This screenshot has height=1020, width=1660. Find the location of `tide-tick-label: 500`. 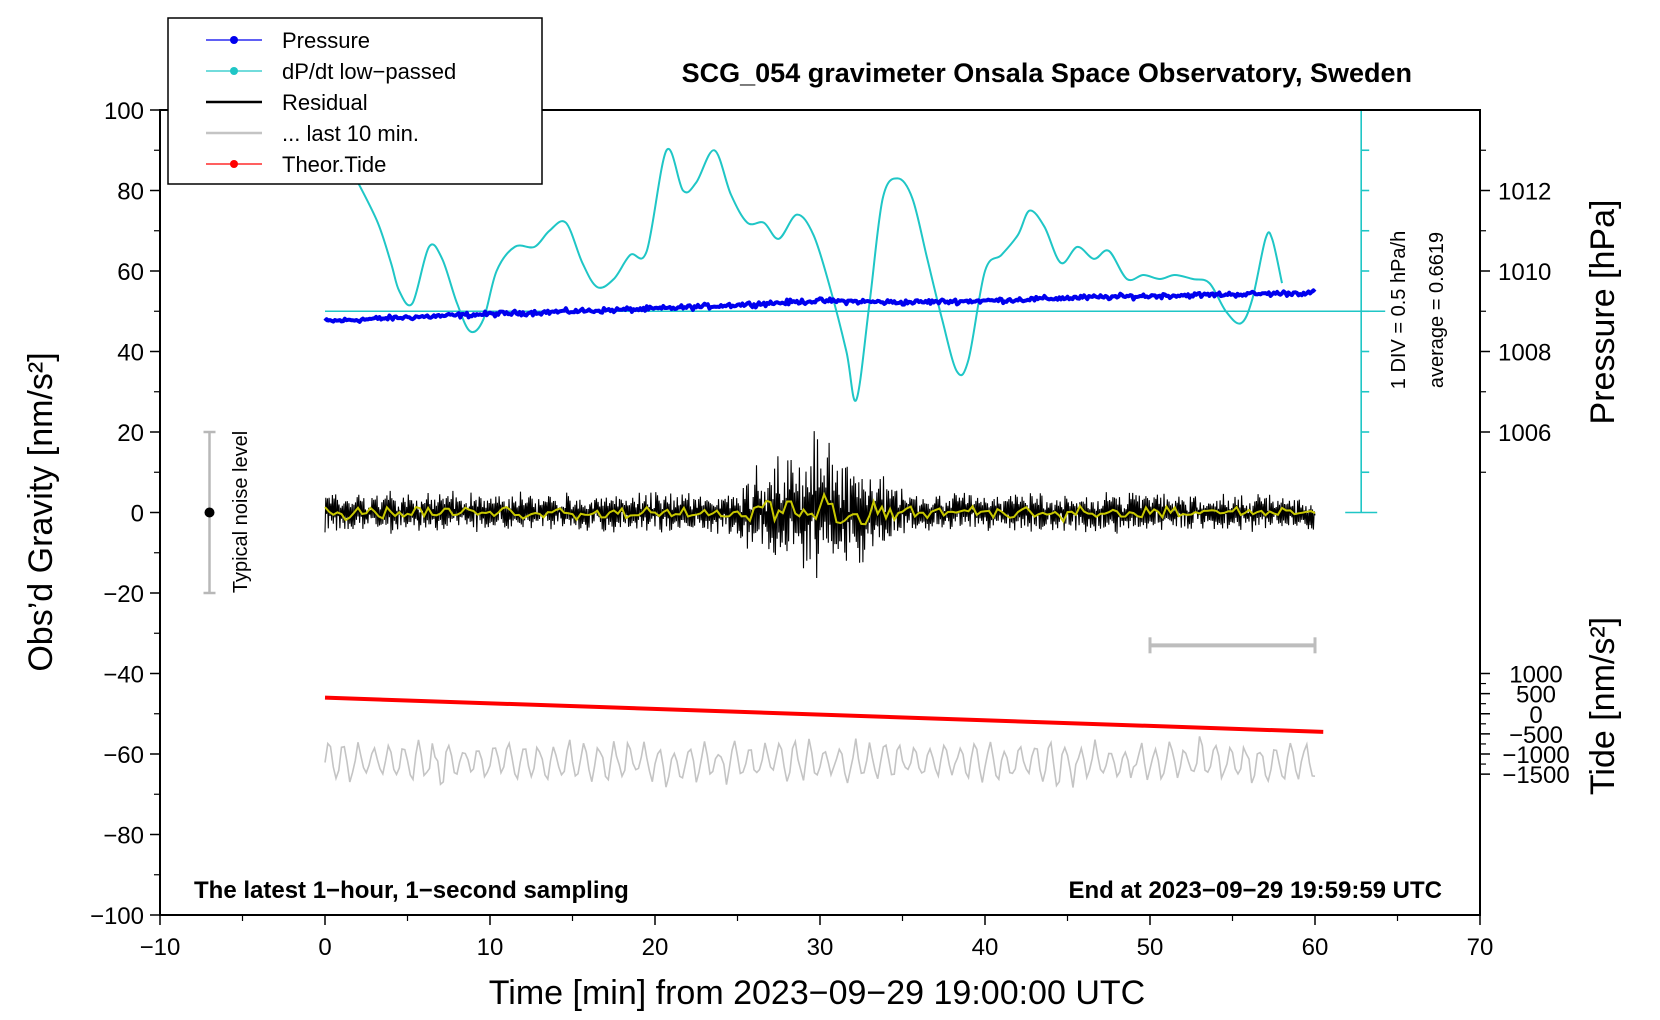

tide-tick-label: 500 is located at coordinates (1536, 695).